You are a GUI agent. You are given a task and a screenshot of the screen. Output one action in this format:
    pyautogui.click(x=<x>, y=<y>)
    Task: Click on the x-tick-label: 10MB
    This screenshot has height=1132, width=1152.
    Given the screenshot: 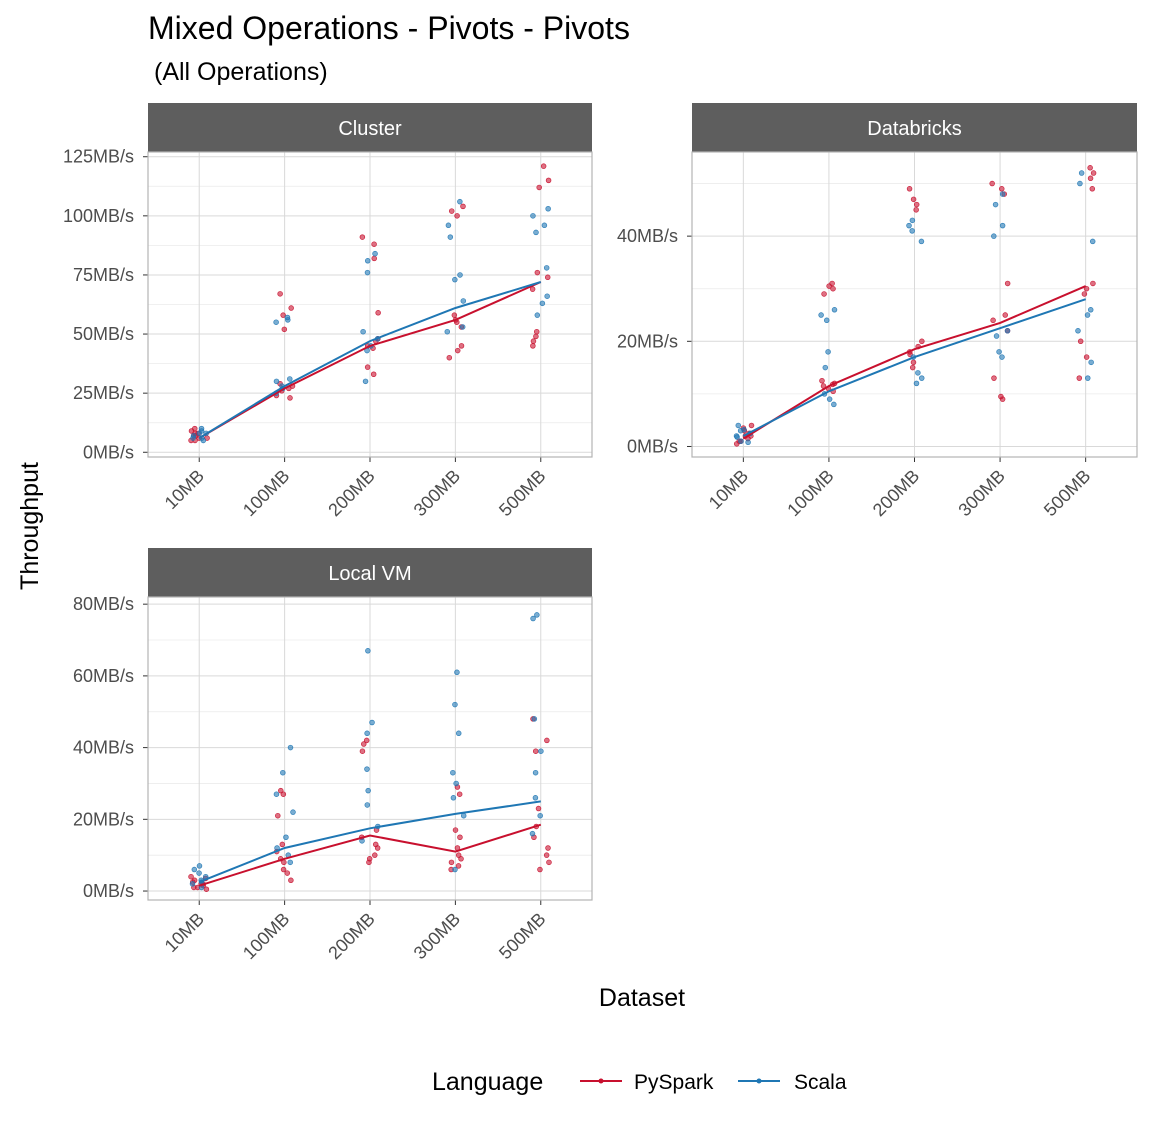 What is the action you would take?
    pyautogui.click(x=728, y=489)
    